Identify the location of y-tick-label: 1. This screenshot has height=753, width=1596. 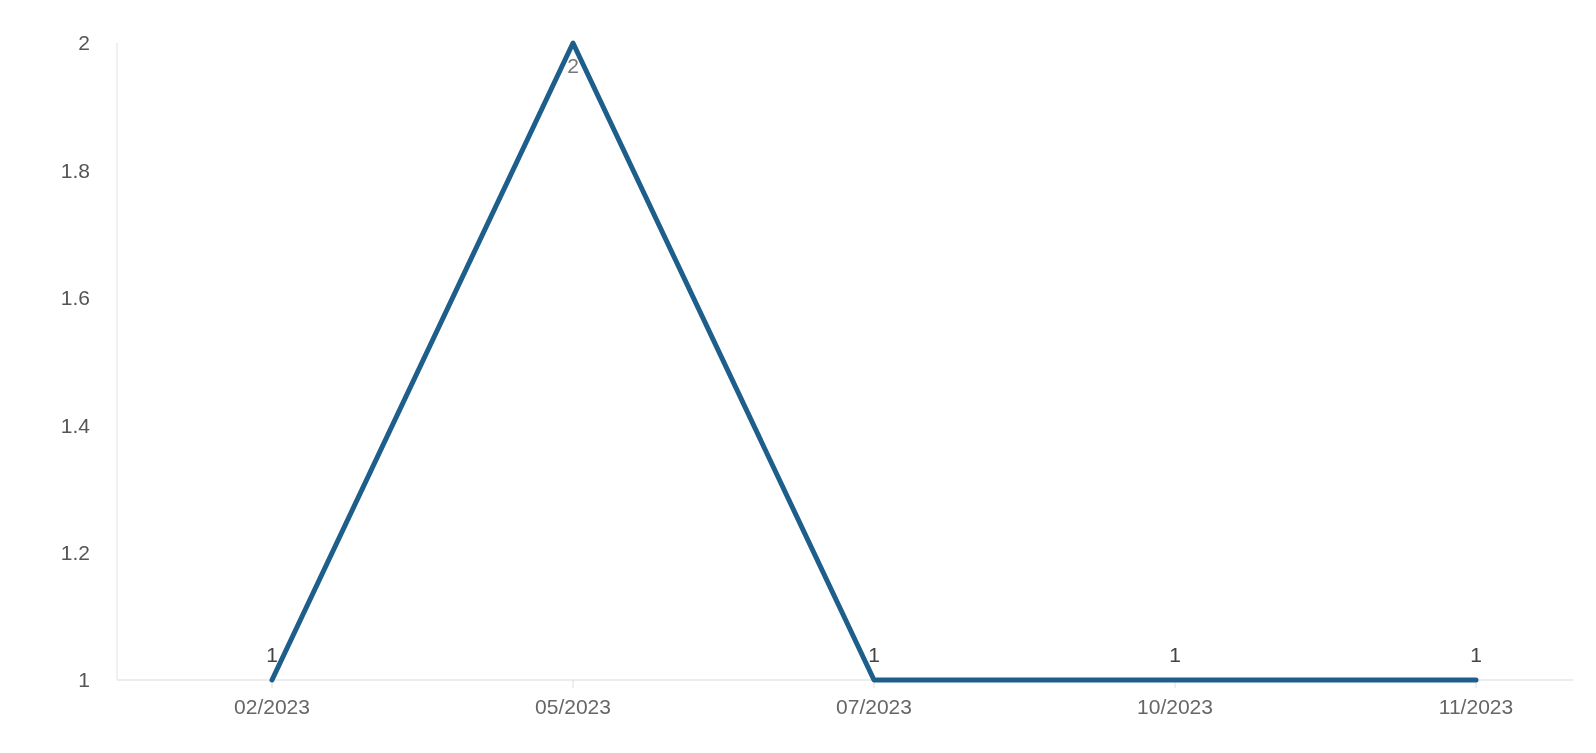
(84, 680).